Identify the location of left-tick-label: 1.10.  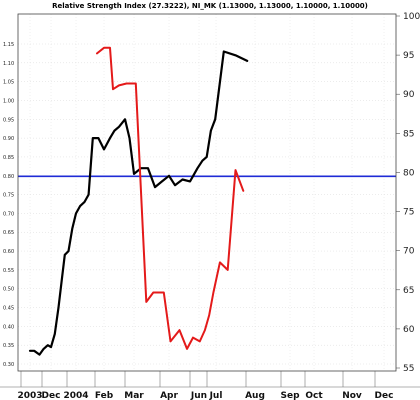
(8, 64).